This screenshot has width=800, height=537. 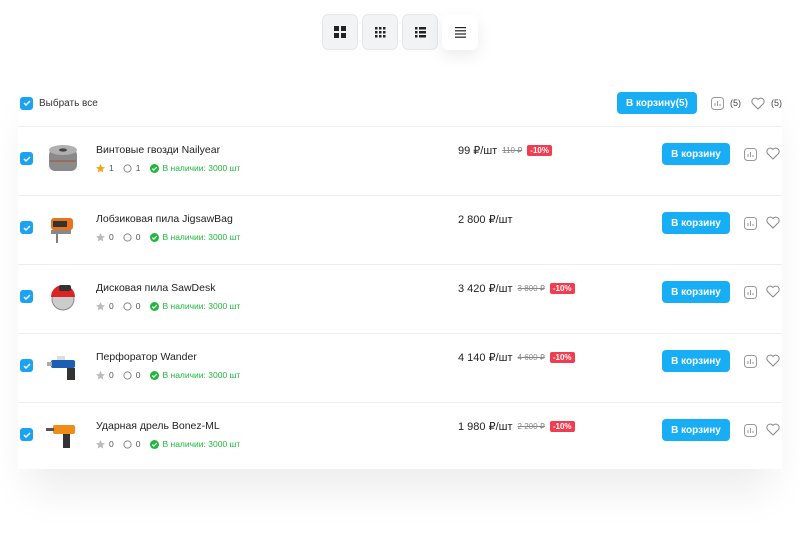 What do you see at coordinates (158, 150) in the screenshot?
I see `product-name: Винтовые гвозди Nailyear` at bounding box center [158, 150].